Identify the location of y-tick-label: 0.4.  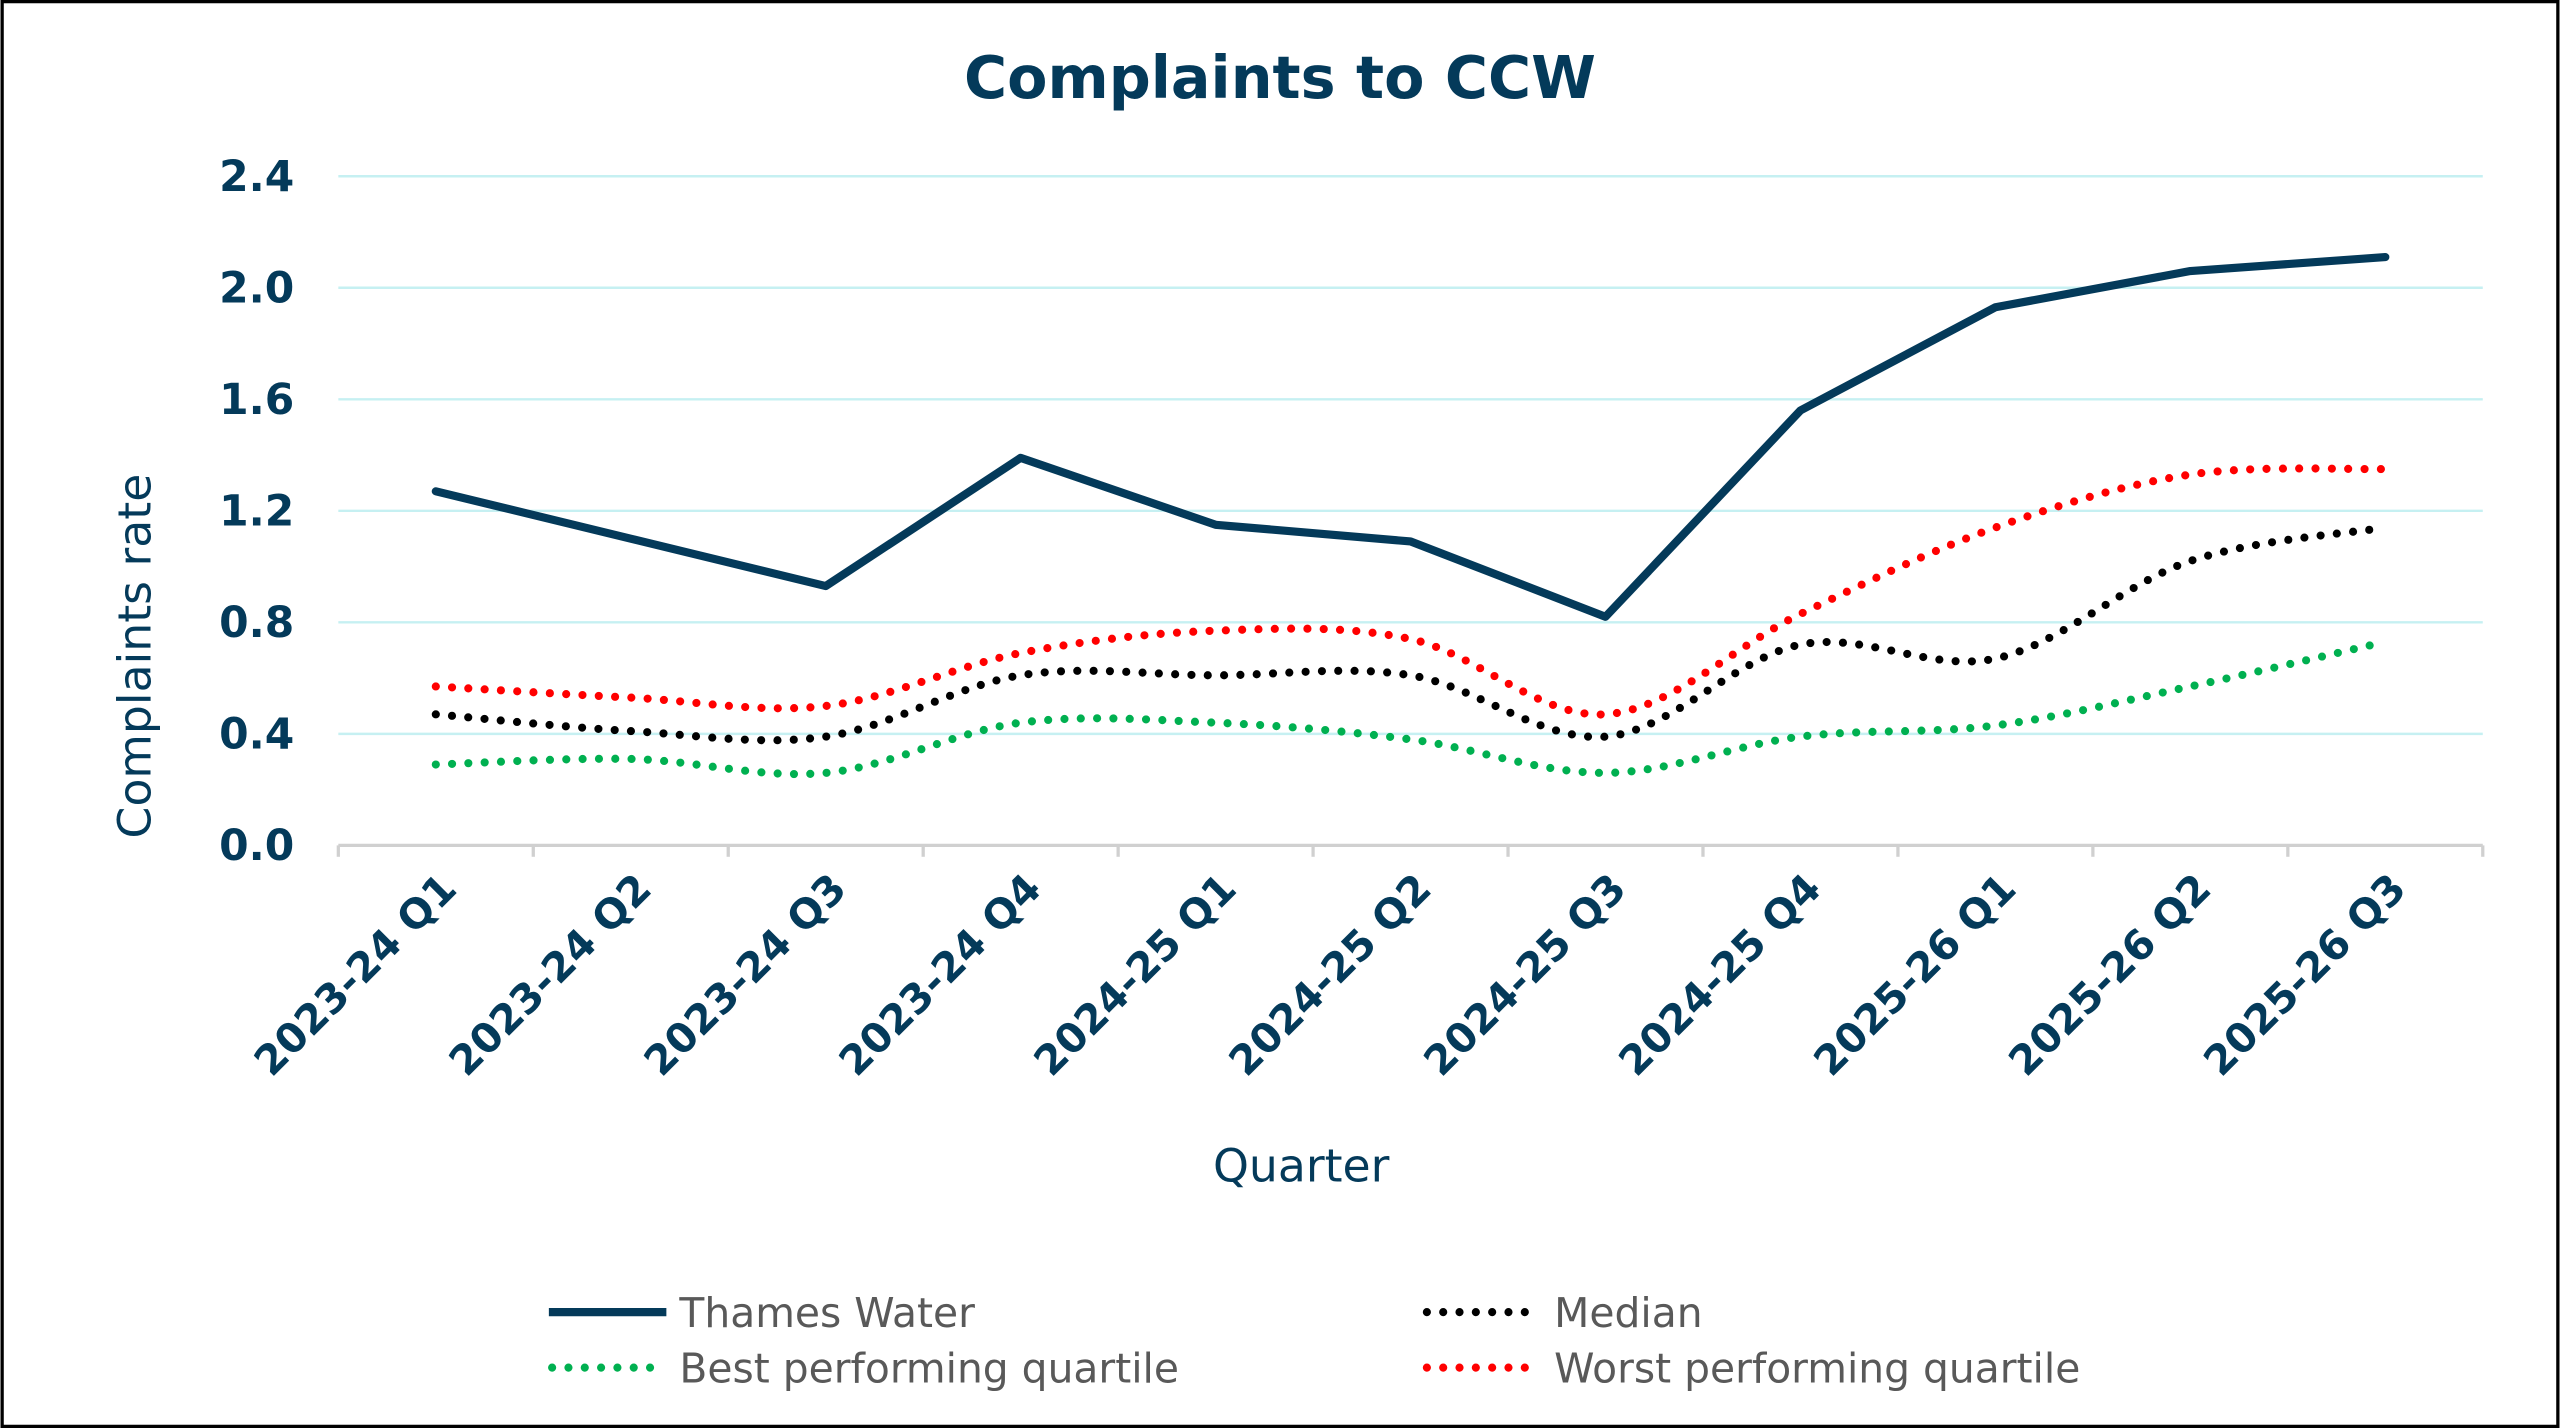
(256, 735).